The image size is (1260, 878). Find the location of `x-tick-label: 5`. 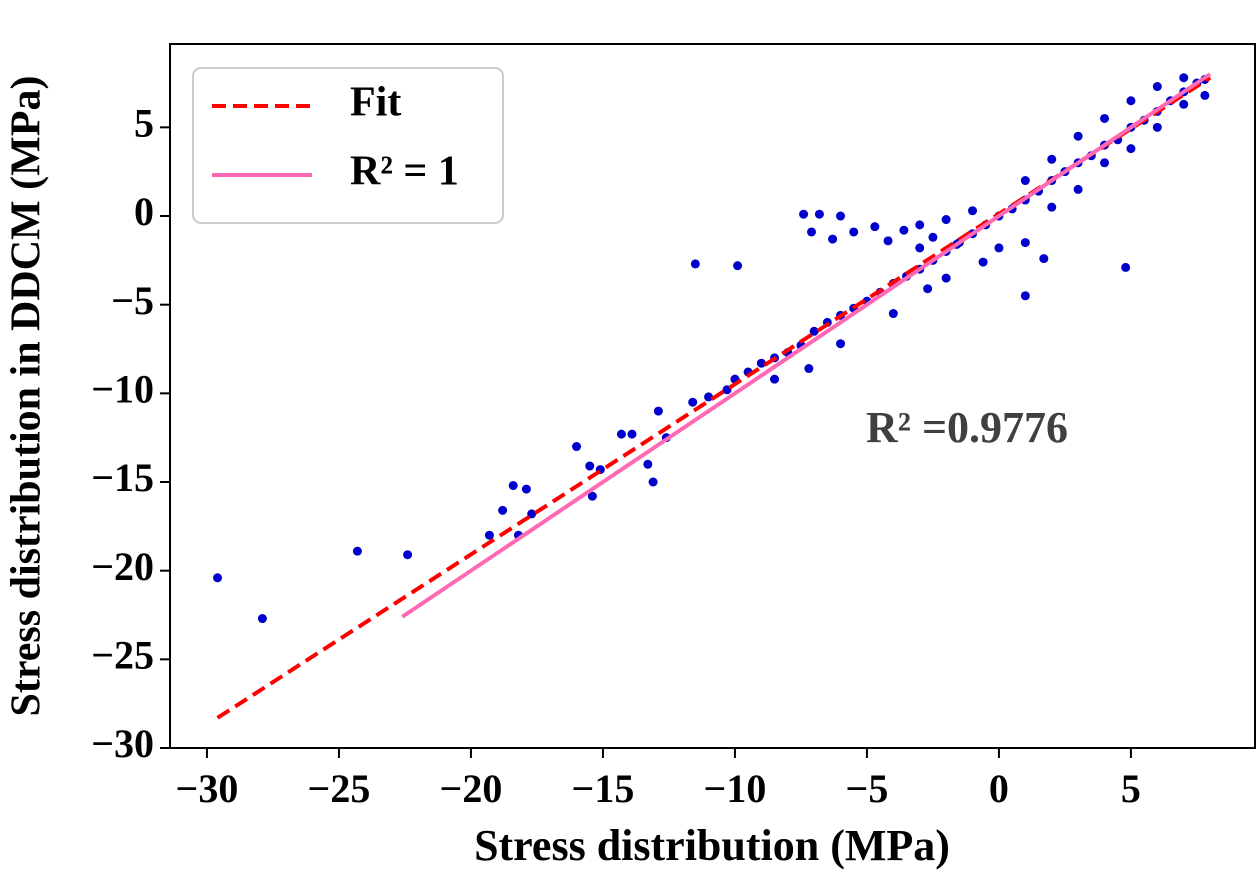

x-tick-label: 5 is located at coordinates (1131, 788).